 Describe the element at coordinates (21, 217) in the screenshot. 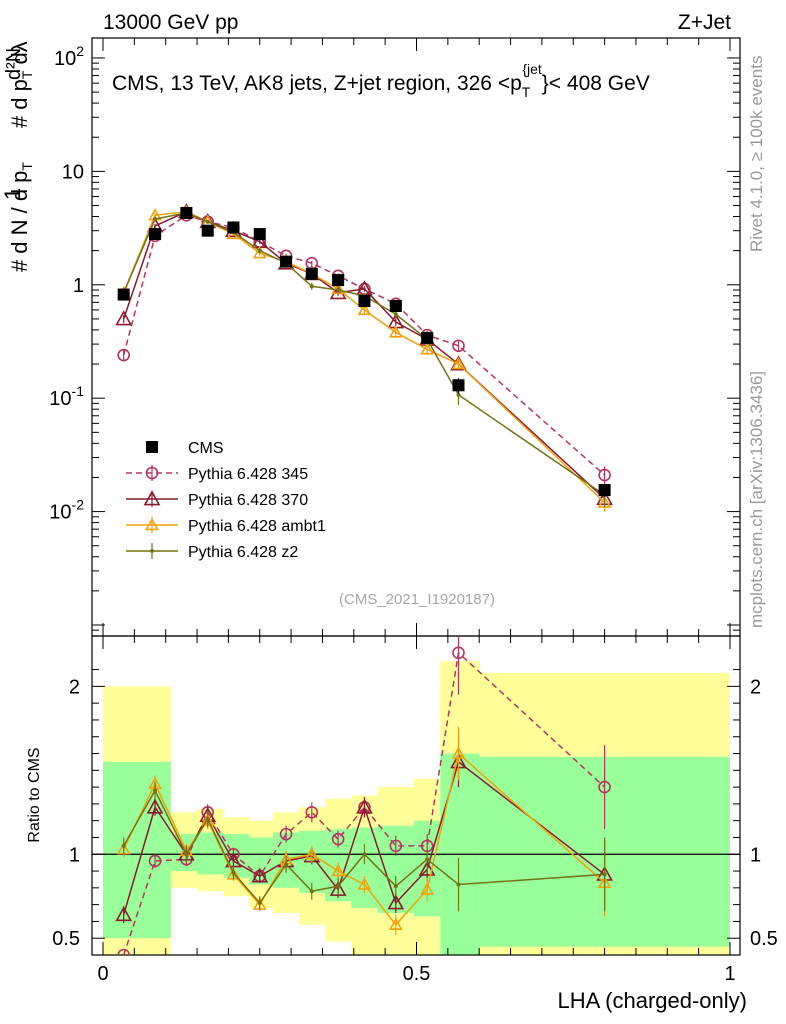

I see `svg-text: #d N / d pT` at that location.